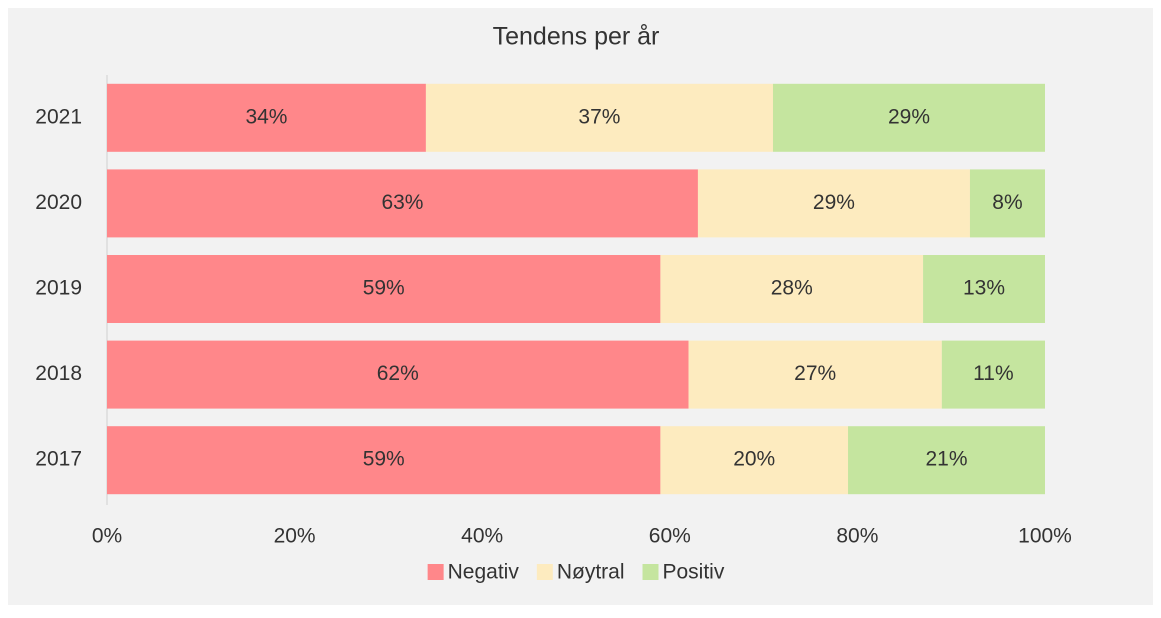 This screenshot has height=618, width=1161. I want to click on y-tick-label: 2020, so click(58, 202).